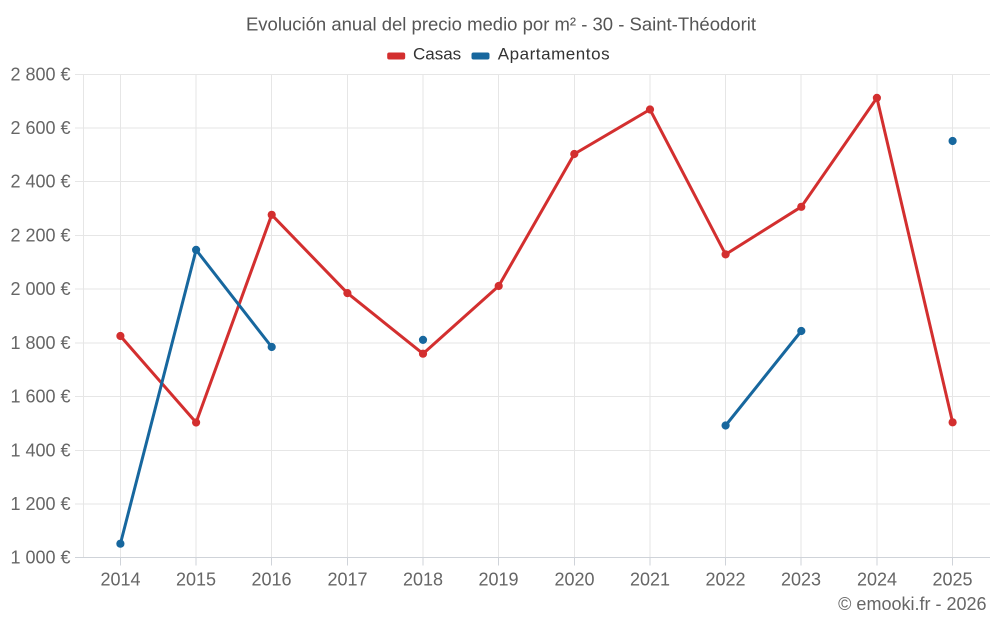 The height and width of the screenshot is (625, 1000). What do you see at coordinates (40, 343) in the screenshot?
I see `svg-text: 1 800 €` at bounding box center [40, 343].